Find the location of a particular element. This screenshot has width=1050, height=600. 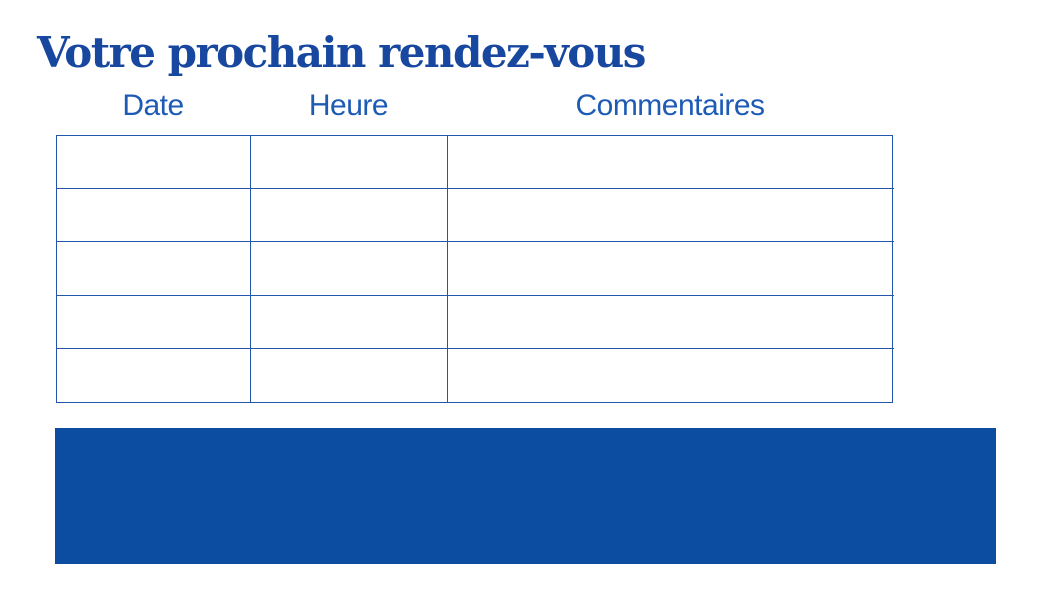

page-title: Votre prochain rendez-vous is located at coordinates (341, 52).